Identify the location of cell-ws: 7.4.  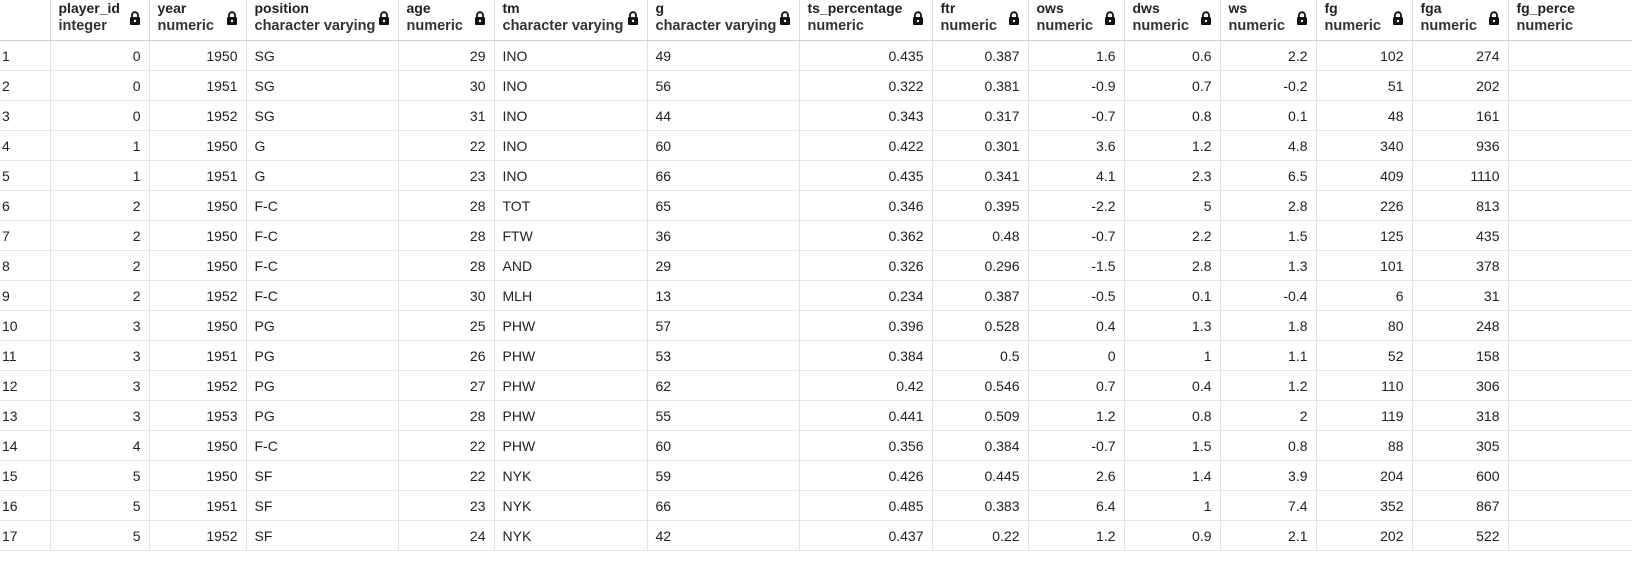
(1268, 505).